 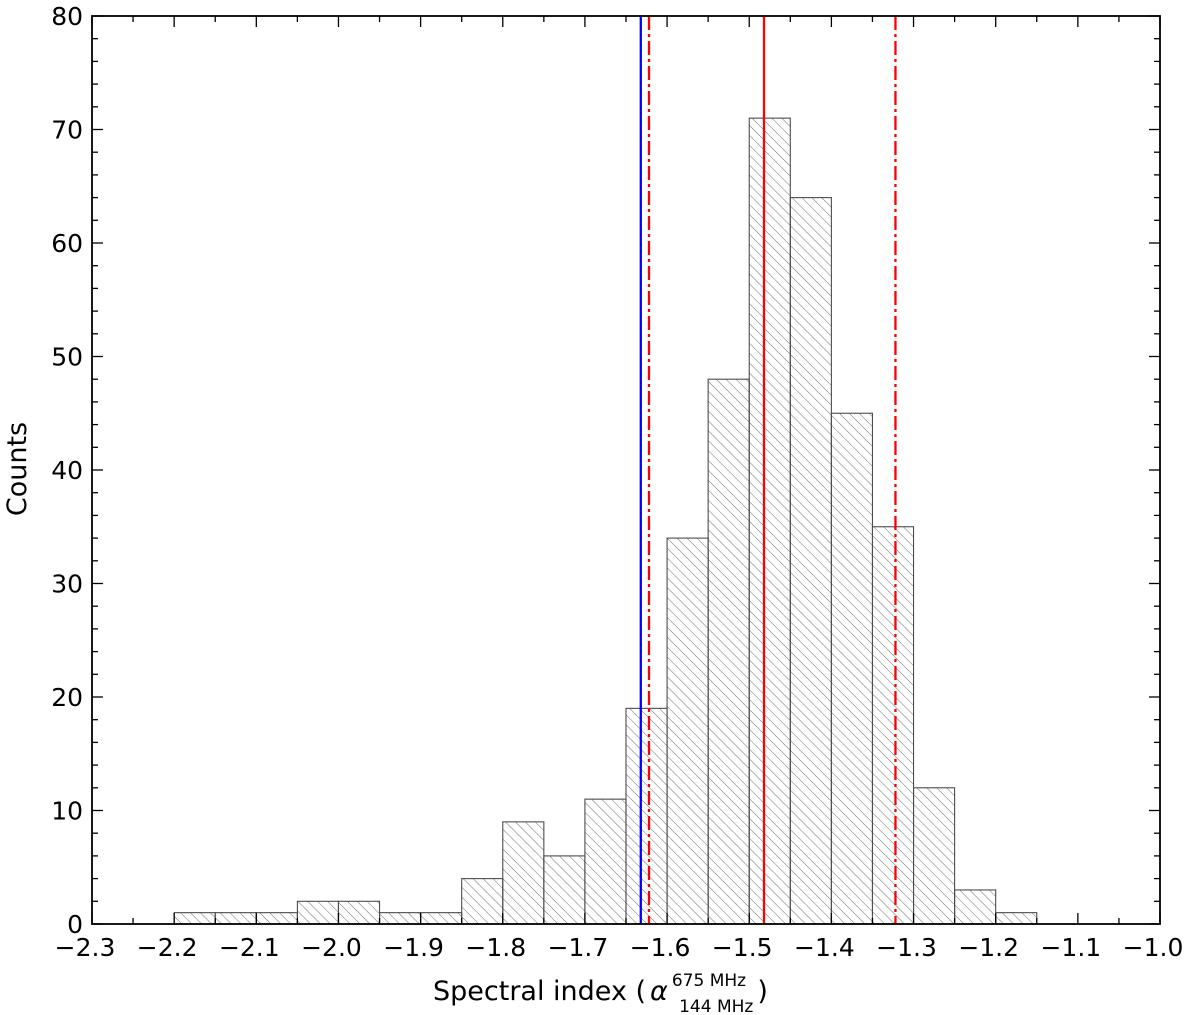 What do you see at coordinates (660, 947) in the screenshot?
I see `x-tick-label: −1.6` at bounding box center [660, 947].